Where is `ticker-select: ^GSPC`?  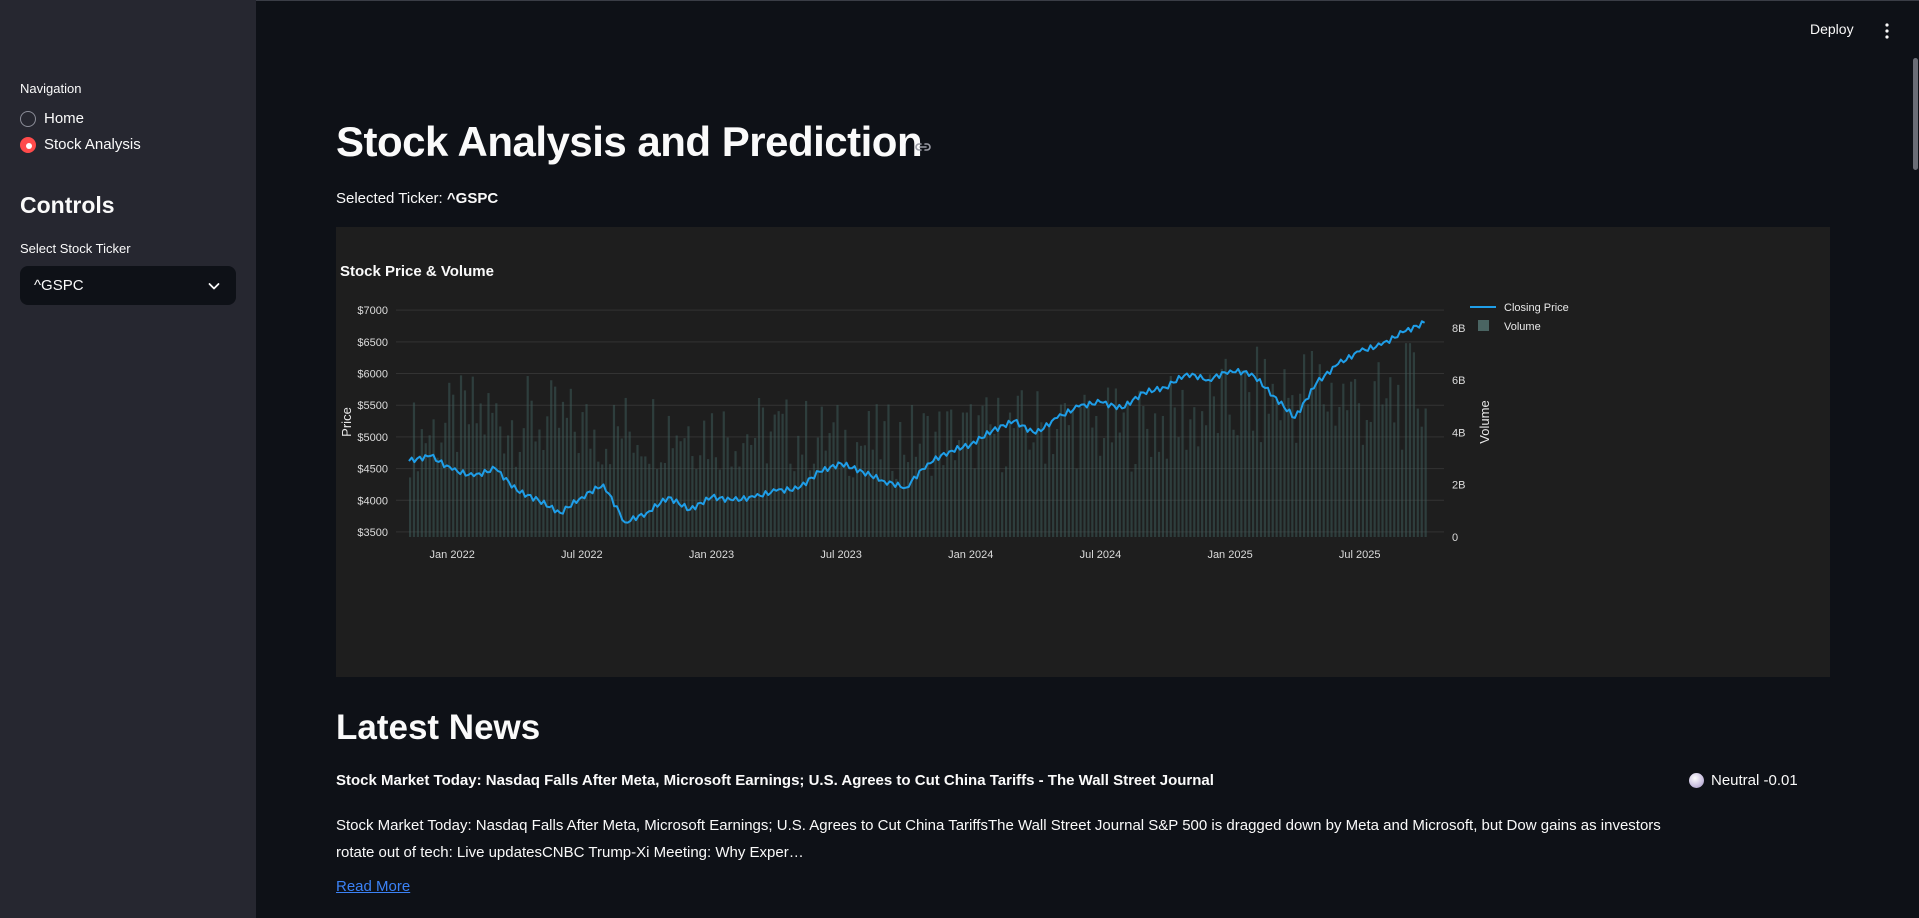
ticker-select: ^GSPC is located at coordinates (128, 285).